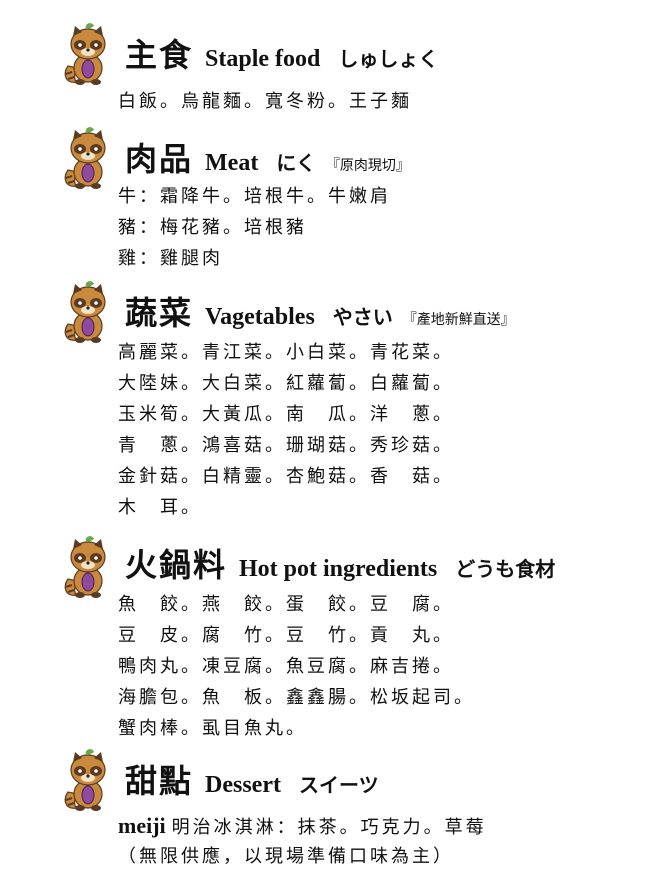 The width and height of the screenshot is (656, 885). I want to click on title-kanji: 肉品, so click(159, 159).